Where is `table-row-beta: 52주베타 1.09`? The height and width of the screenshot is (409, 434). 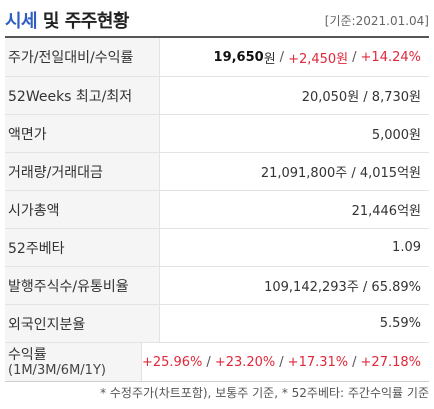
table-row-beta: 52주베타 1.09 is located at coordinates (217, 247).